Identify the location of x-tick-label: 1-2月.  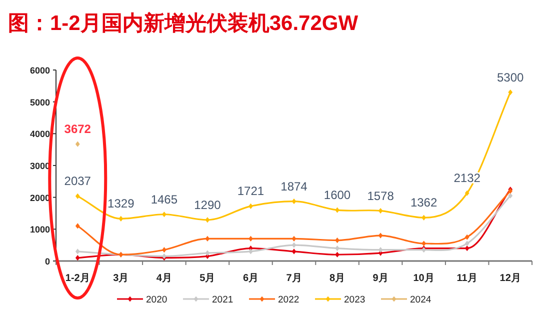
(77, 278).